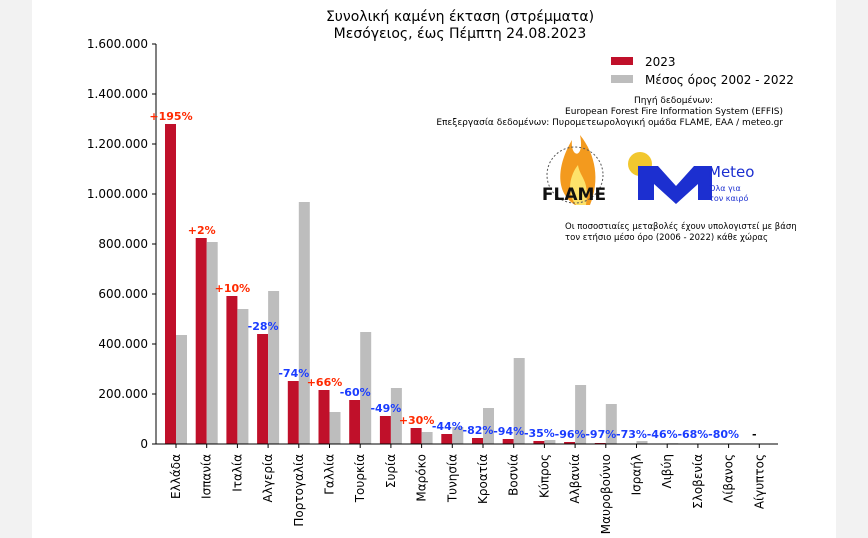 This screenshot has height=538, width=868. I want to click on data-label: -35%, so click(539, 433).